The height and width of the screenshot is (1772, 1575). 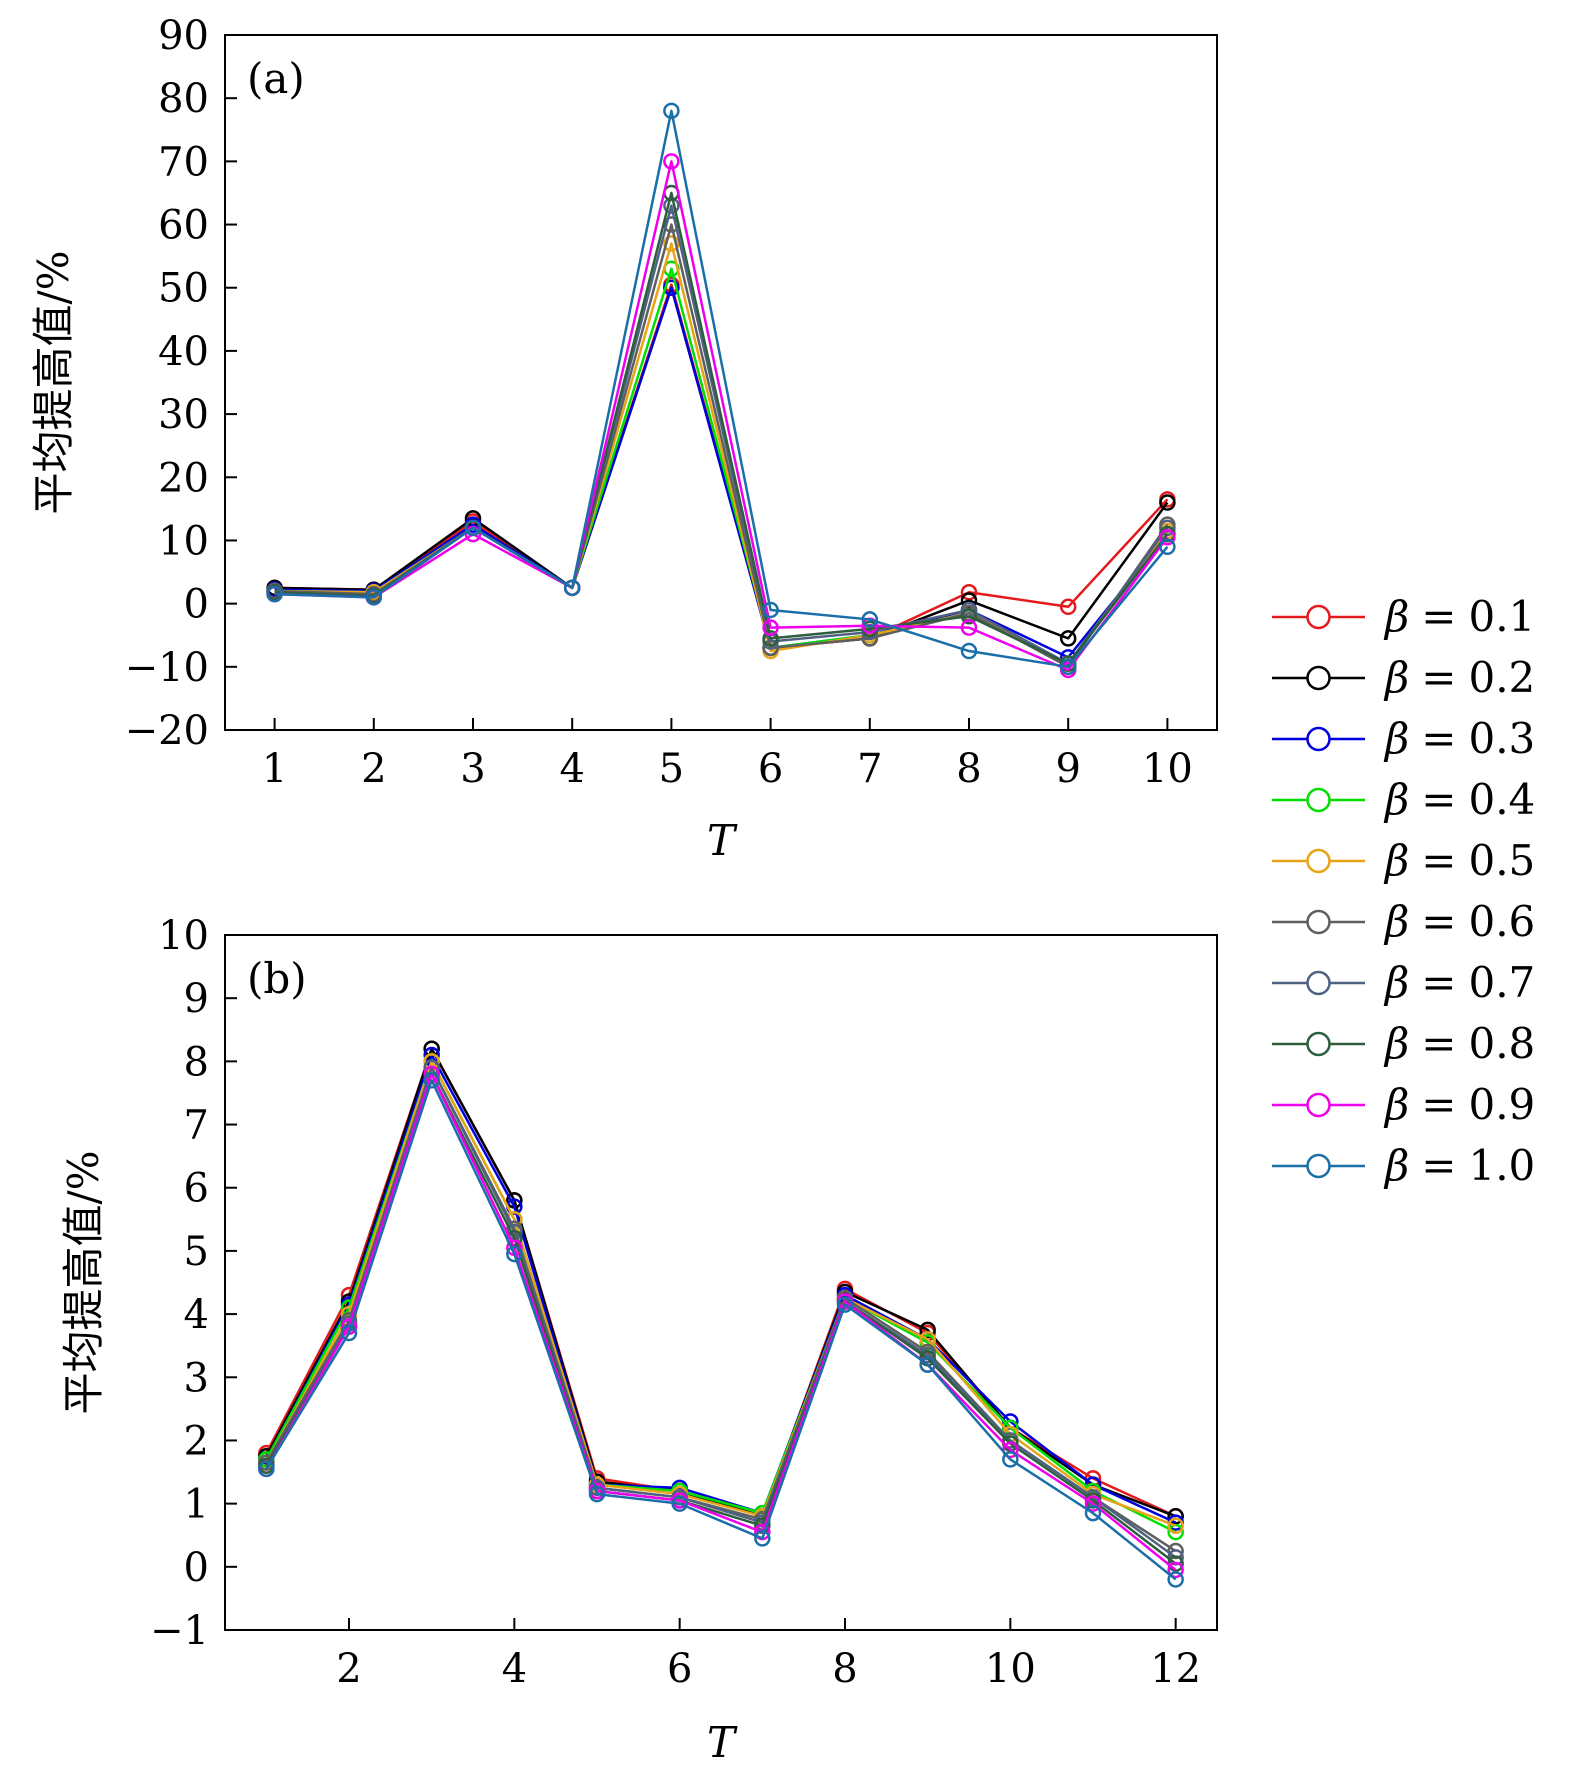 What do you see at coordinates (183, 415) in the screenshot?
I see `y-tick-label-a: 30` at bounding box center [183, 415].